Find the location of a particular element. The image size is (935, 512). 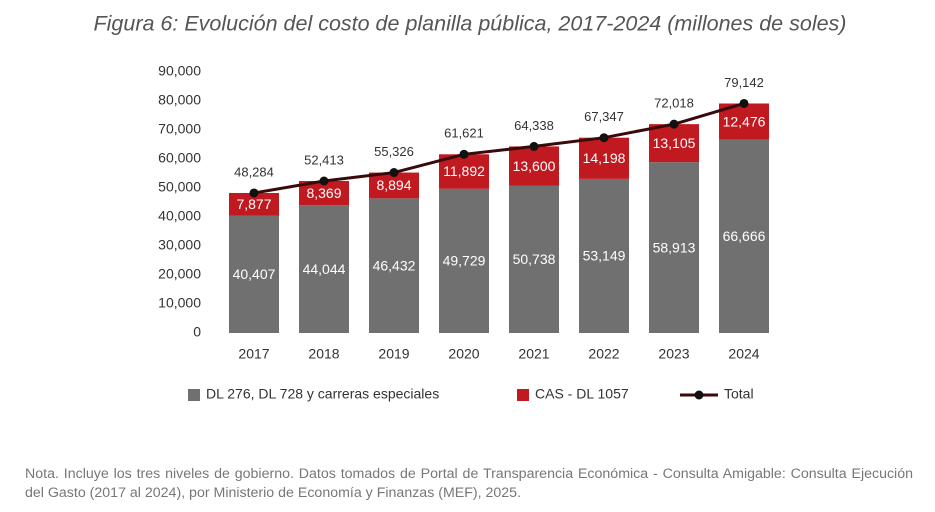

legend-label: CAS - DL 1057 is located at coordinates (582, 394).